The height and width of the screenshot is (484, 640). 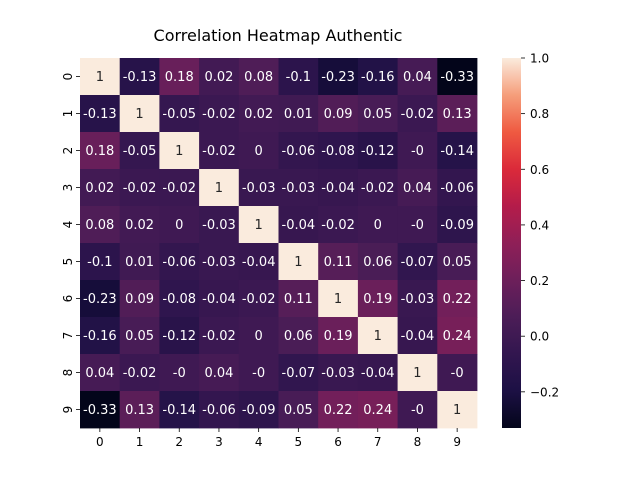 What do you see at coordinates (68, 336) in the screenshot?
I see `y-tick-label: 7` at bounding box center [68, 336].